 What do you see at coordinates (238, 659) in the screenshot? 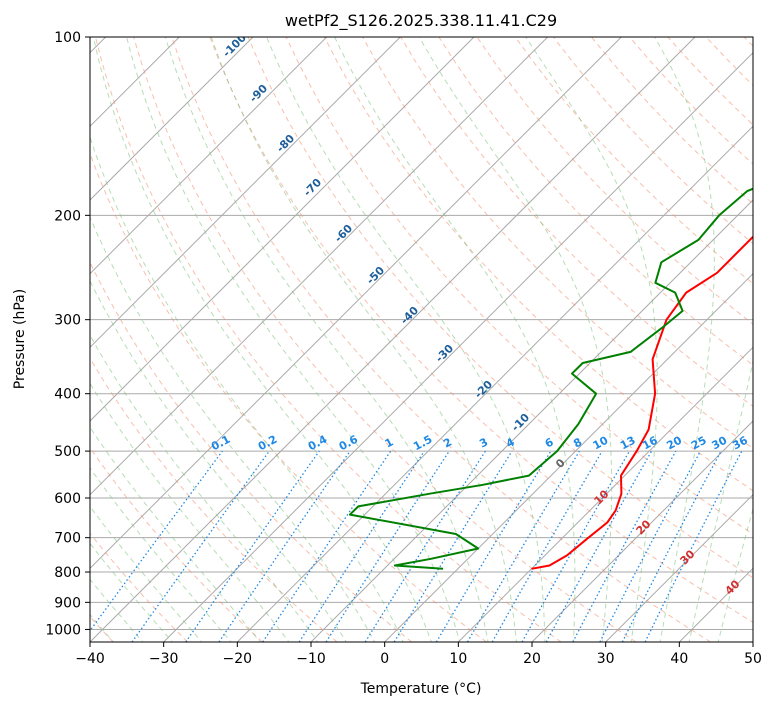
I see `x-tick-label: −20` at bounding box center [238, 659].